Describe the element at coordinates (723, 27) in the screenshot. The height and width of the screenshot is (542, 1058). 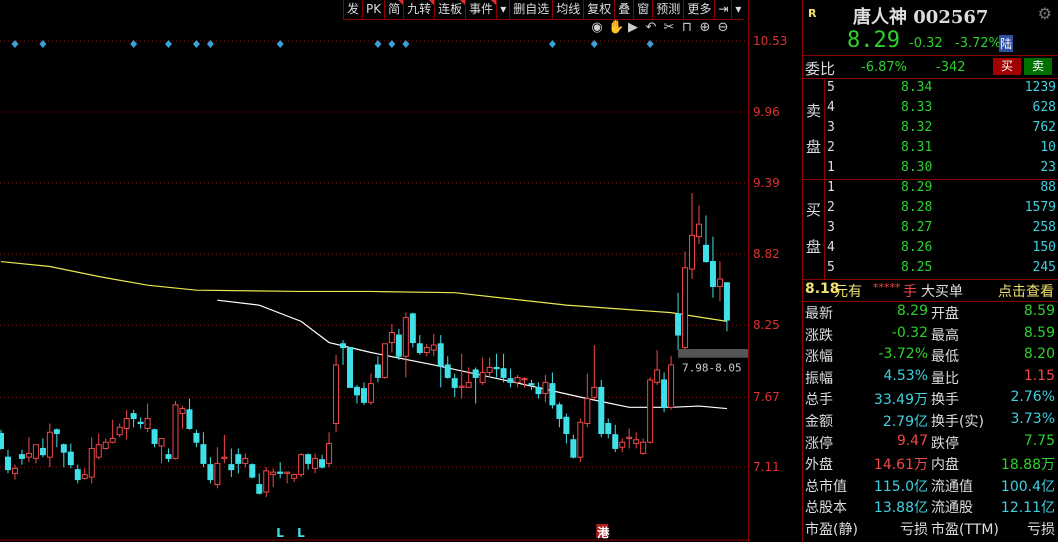
I see `zoom-out-icon: ⊖` at that location.